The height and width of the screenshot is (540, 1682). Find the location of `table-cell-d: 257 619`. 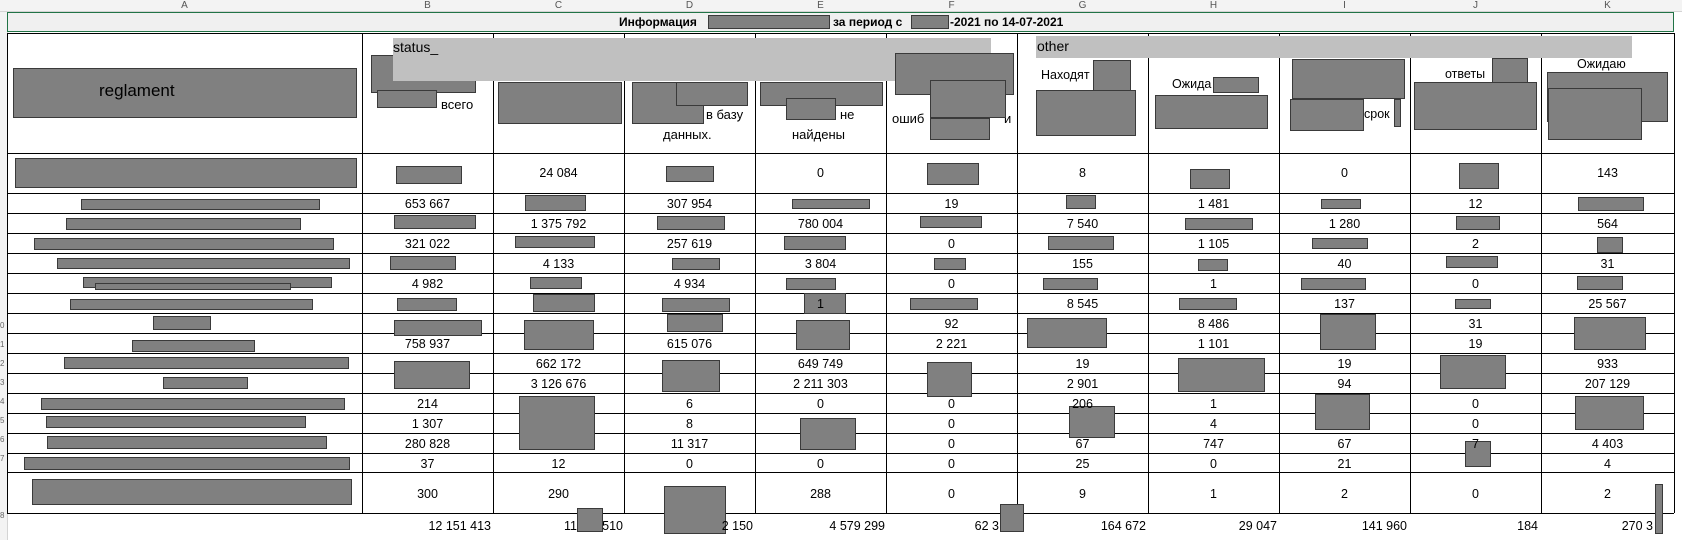

table-cell-d: 257 619 is located at coordinates (689, 244).